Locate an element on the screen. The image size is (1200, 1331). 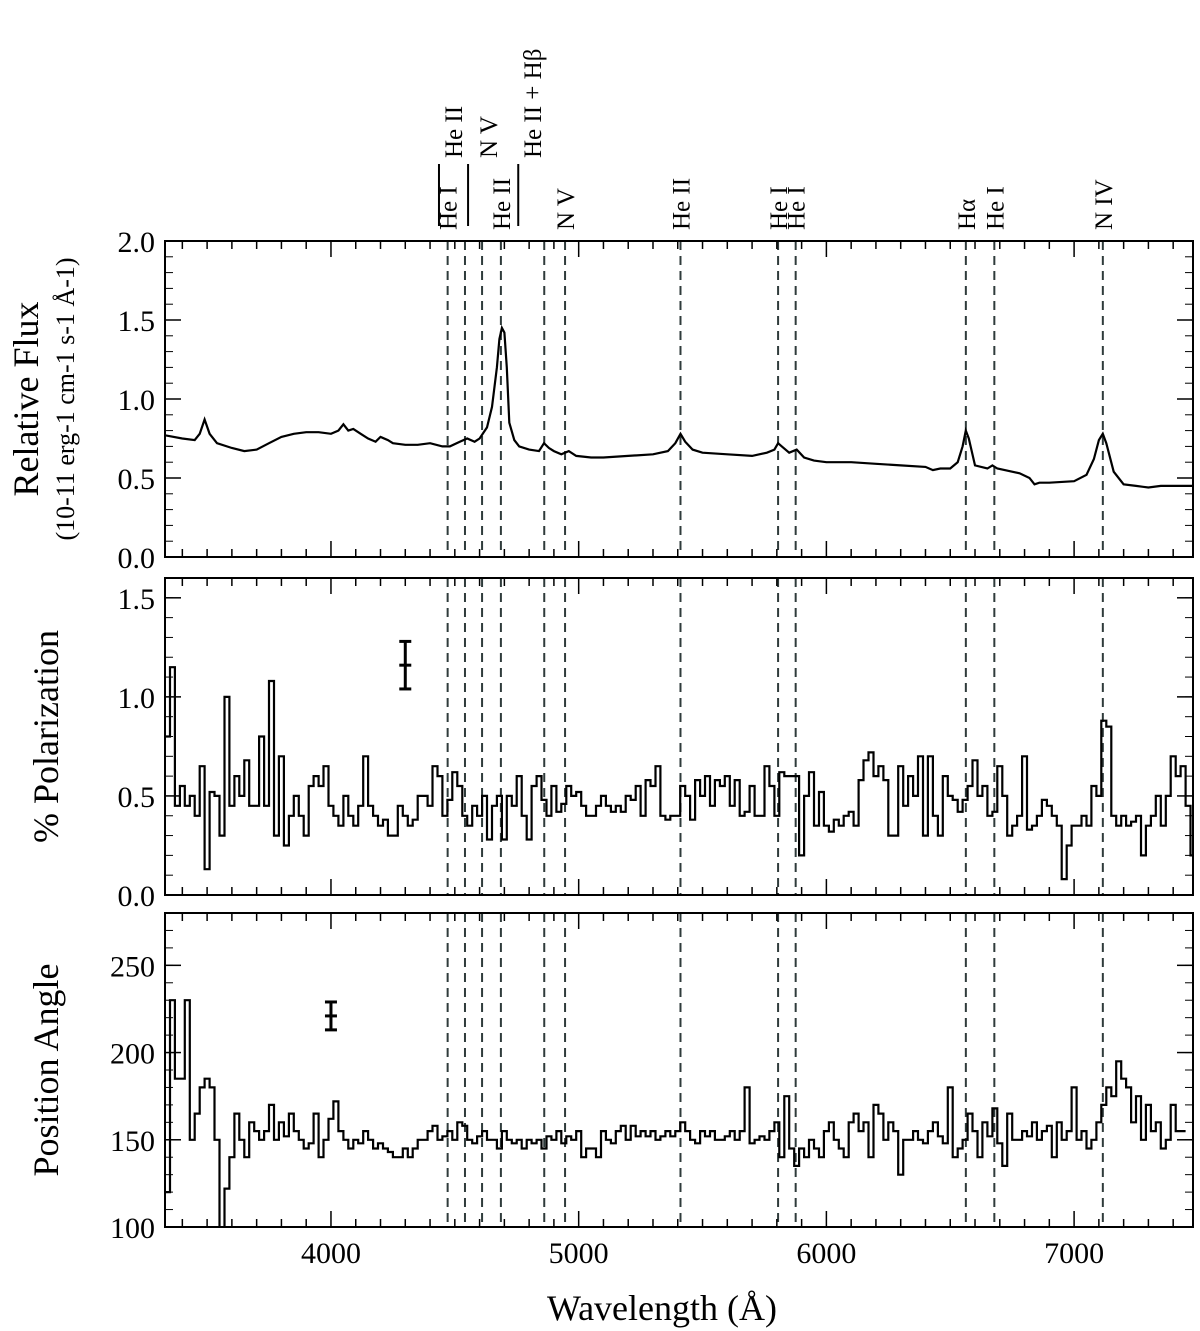
x-tick-label: 7000 is located at coordinates (1074, 1253).